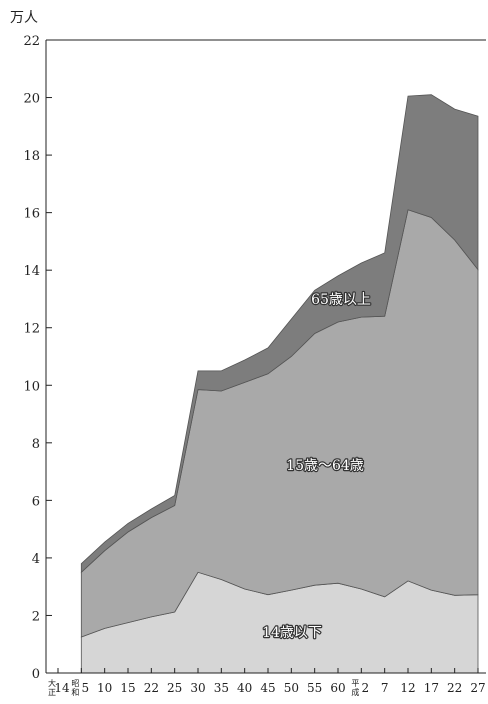 Image resolution: width=488 pixels, height=704 pixels. I want to click on y-tick-label: 8, so click(36, 444).